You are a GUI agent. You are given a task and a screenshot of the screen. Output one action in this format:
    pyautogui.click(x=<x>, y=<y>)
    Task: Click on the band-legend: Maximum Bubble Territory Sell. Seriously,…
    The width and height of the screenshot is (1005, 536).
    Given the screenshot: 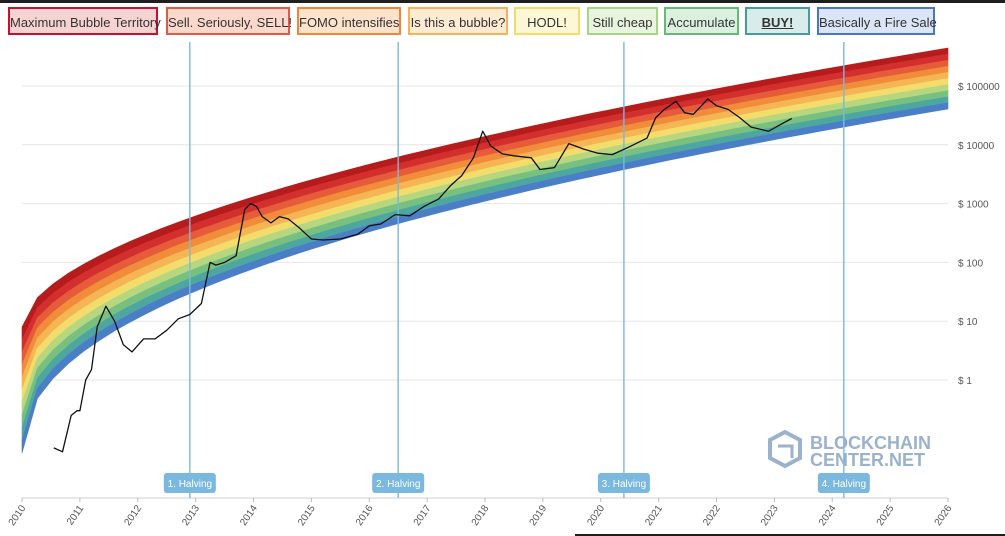 What is the action you would take?
    pyautogui.click(x=502, y=23)
    